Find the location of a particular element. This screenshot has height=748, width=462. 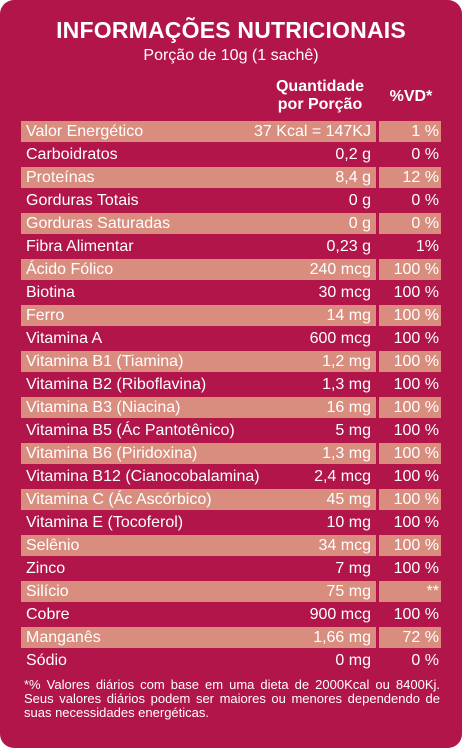

nutrient-name: Valor Energético is located at coordinates (85, 131).